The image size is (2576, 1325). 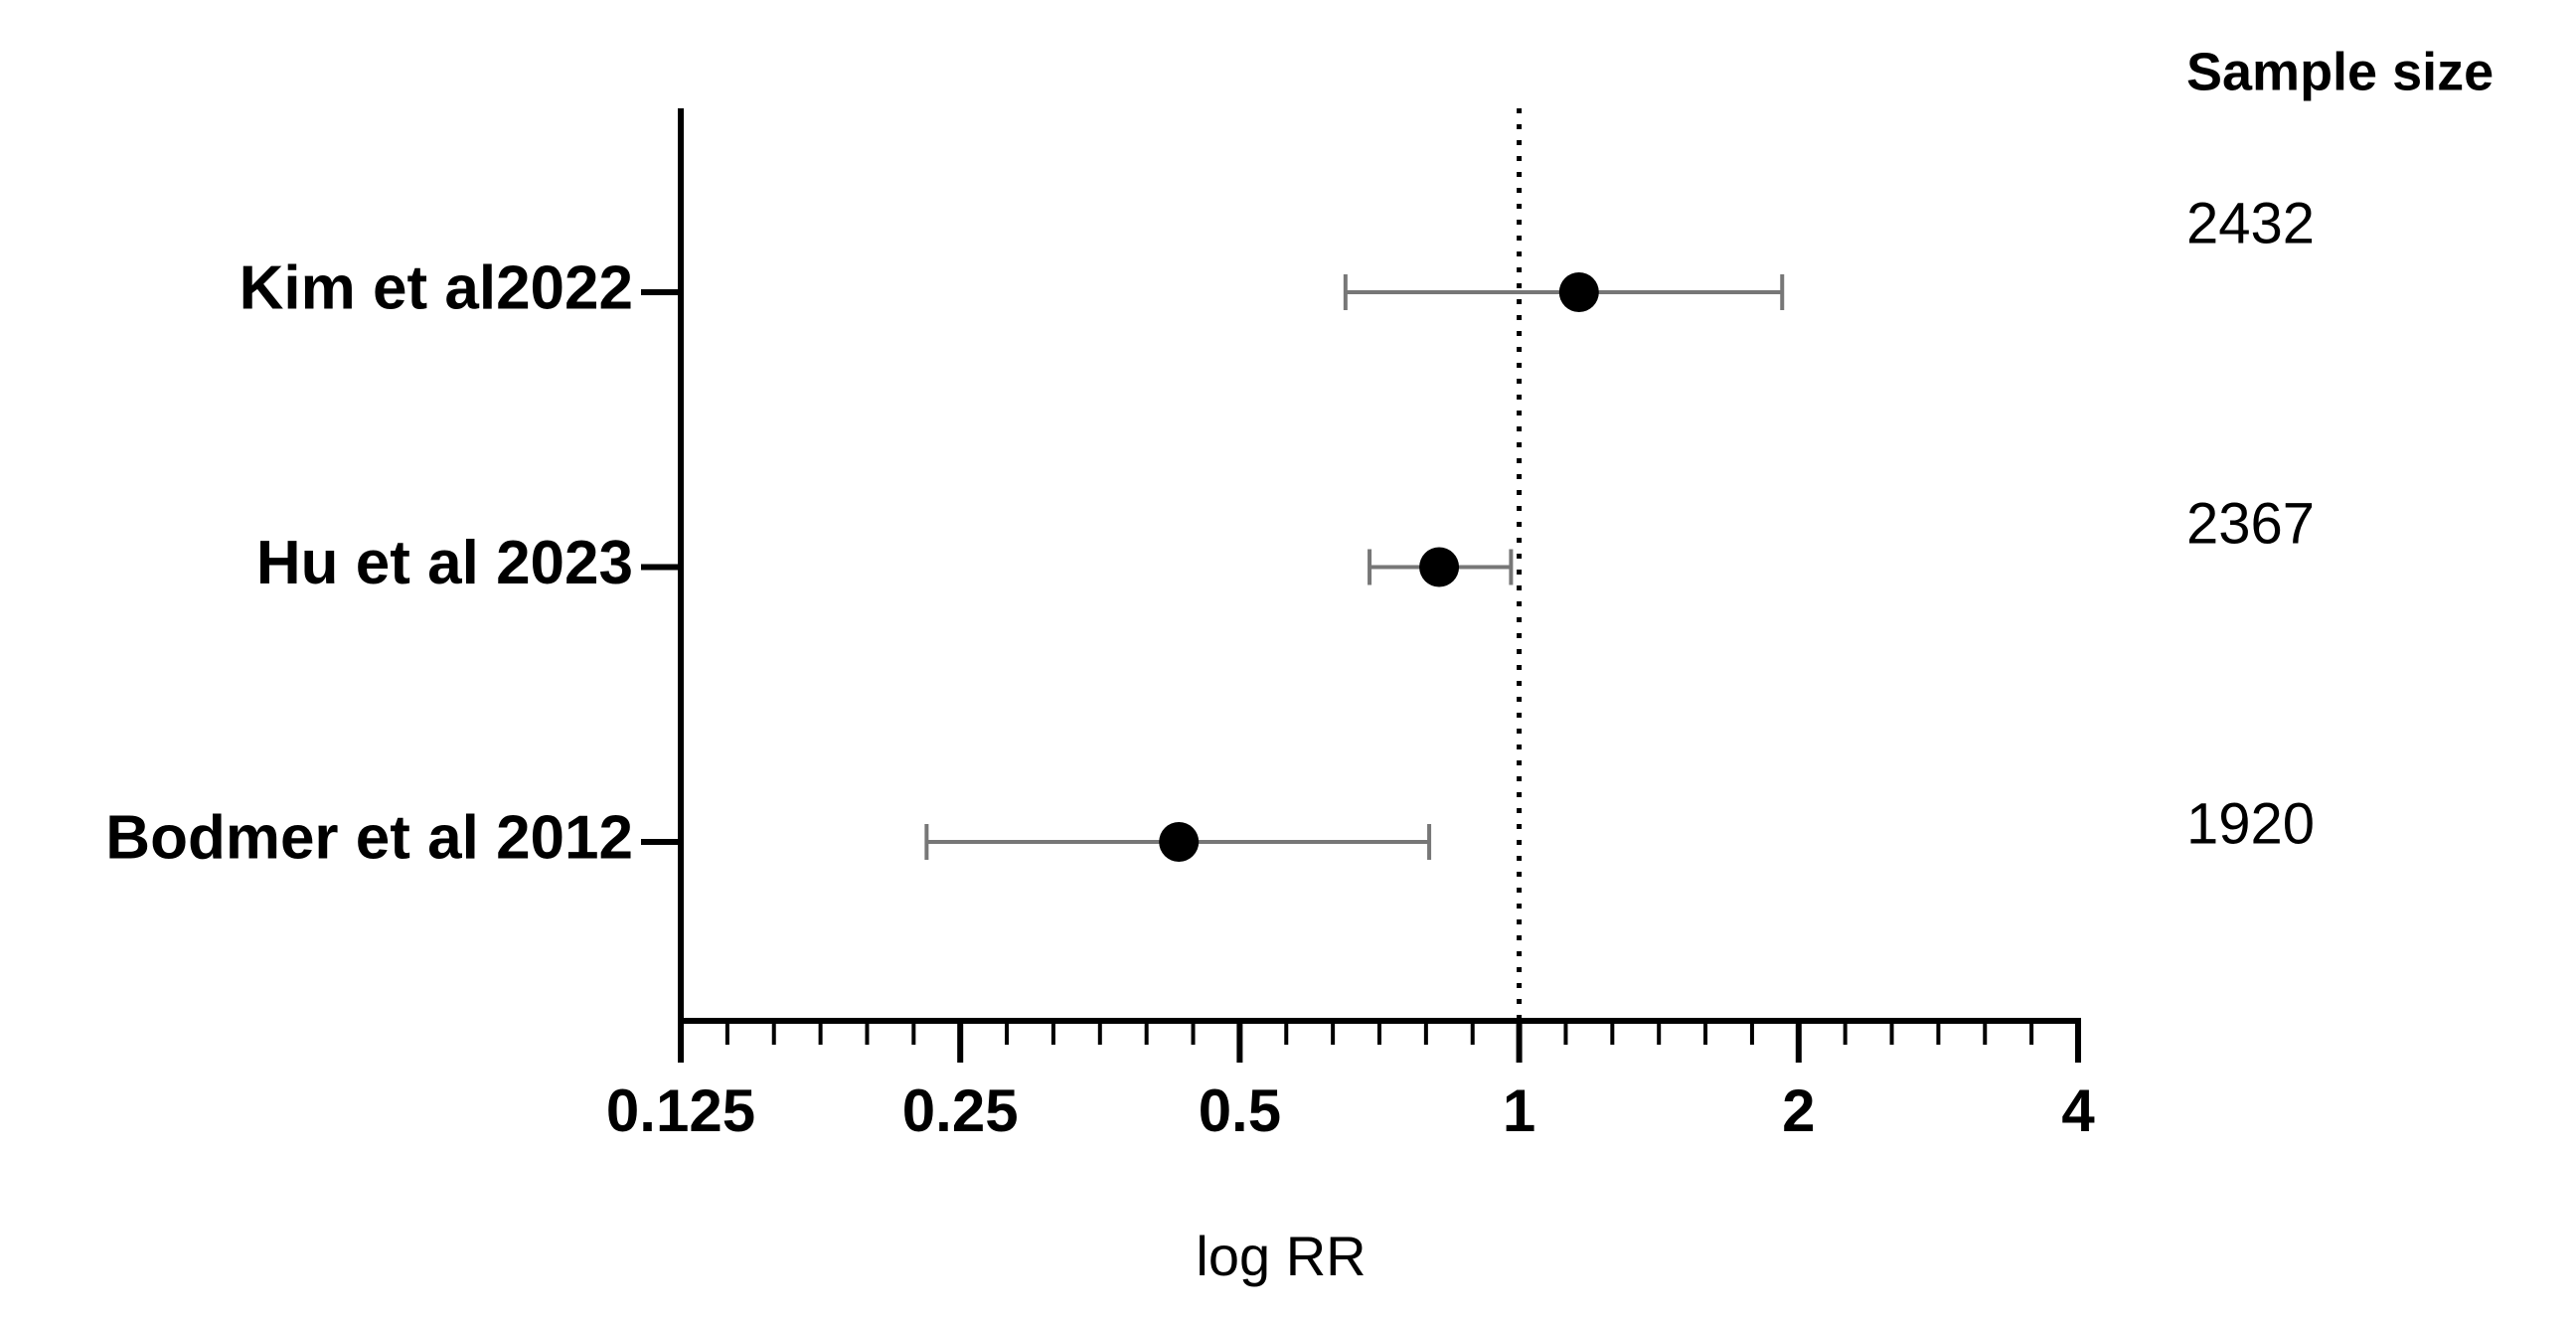 What do you see at coordinates (680, 1110) in the screenshot?
I see `x-tick-label: 0.125` at bounding box center [680, 1110].